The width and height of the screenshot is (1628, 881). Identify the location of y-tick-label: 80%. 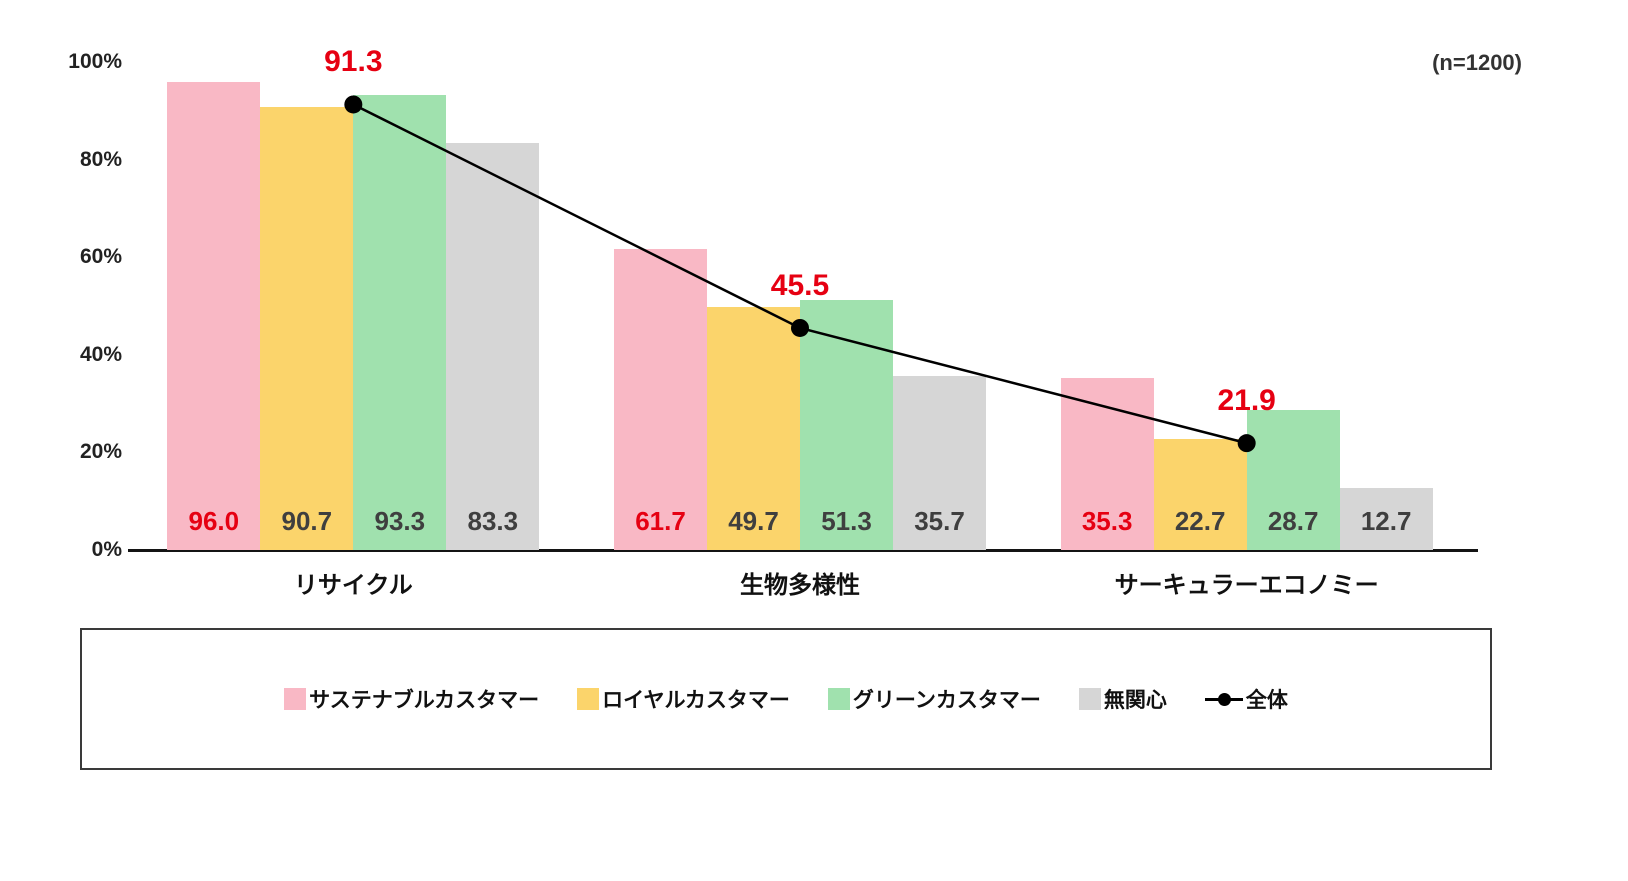
(100, 159).